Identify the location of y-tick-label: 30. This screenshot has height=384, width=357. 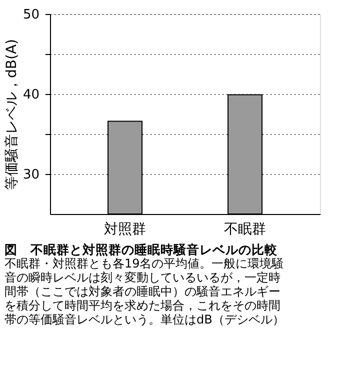
(31, 175).